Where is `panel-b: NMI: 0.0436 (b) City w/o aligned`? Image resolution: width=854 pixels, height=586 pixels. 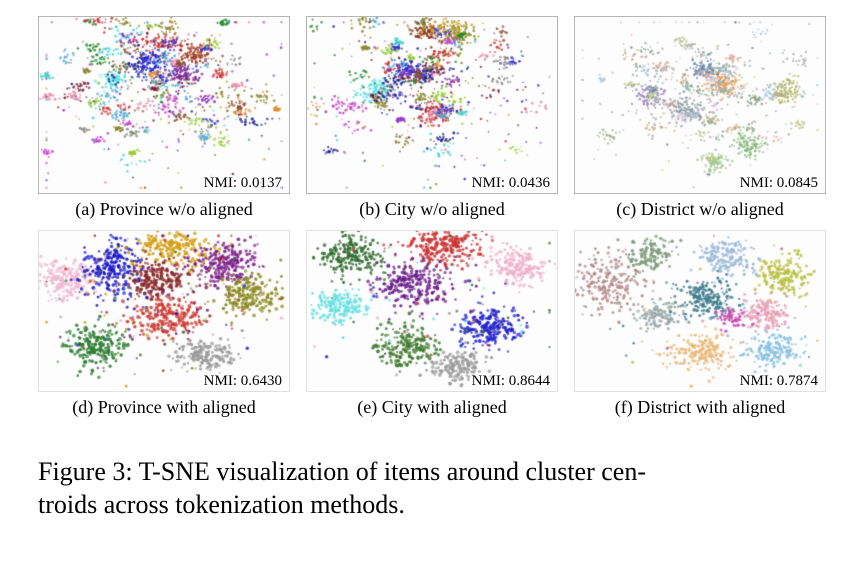
panel-b: NMI: 0.0436 (b) City w/o aligned is located at coordinates (432, 118).